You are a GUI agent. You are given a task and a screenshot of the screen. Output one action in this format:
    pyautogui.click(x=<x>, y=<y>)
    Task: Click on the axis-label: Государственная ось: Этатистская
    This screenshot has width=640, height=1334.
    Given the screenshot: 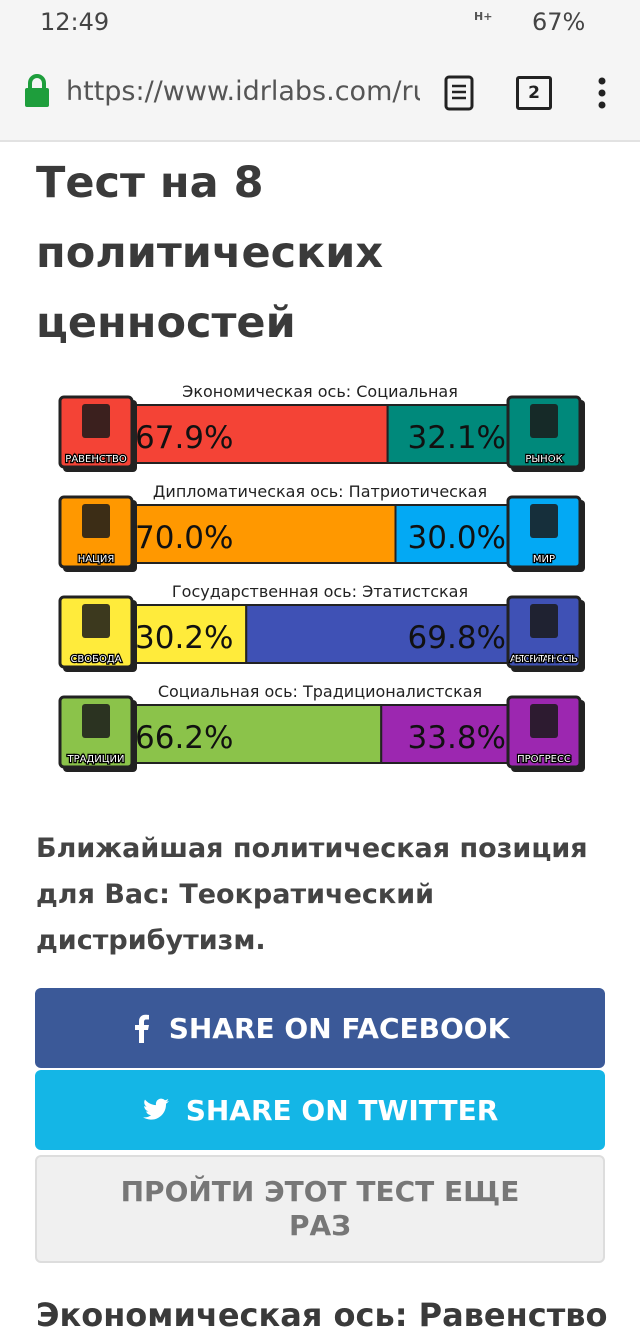 What is the action you would take?
    pyautogui.click(x=320, y=591)
    